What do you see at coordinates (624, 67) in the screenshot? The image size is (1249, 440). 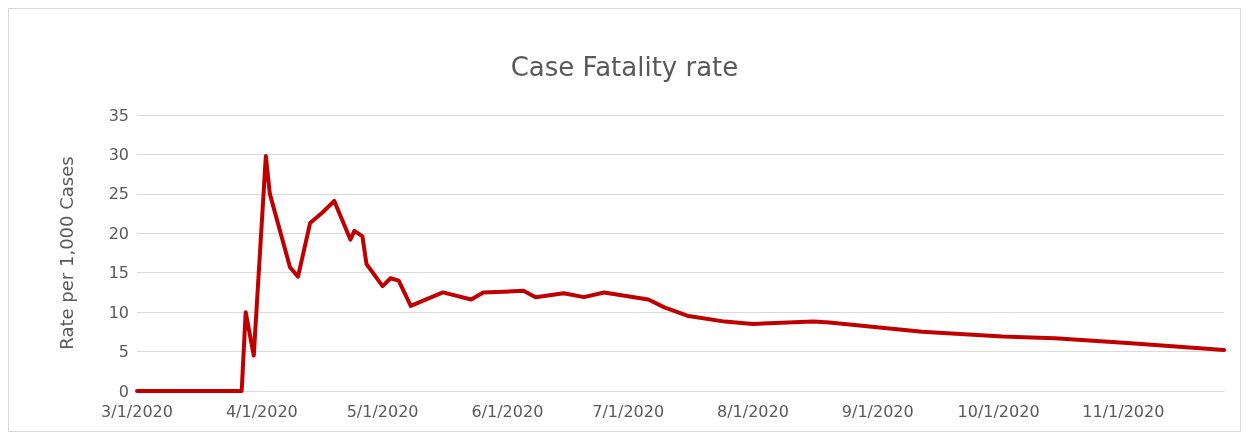 I see `chart-title: Case Fatality rate` at bounding box center [624, 67].